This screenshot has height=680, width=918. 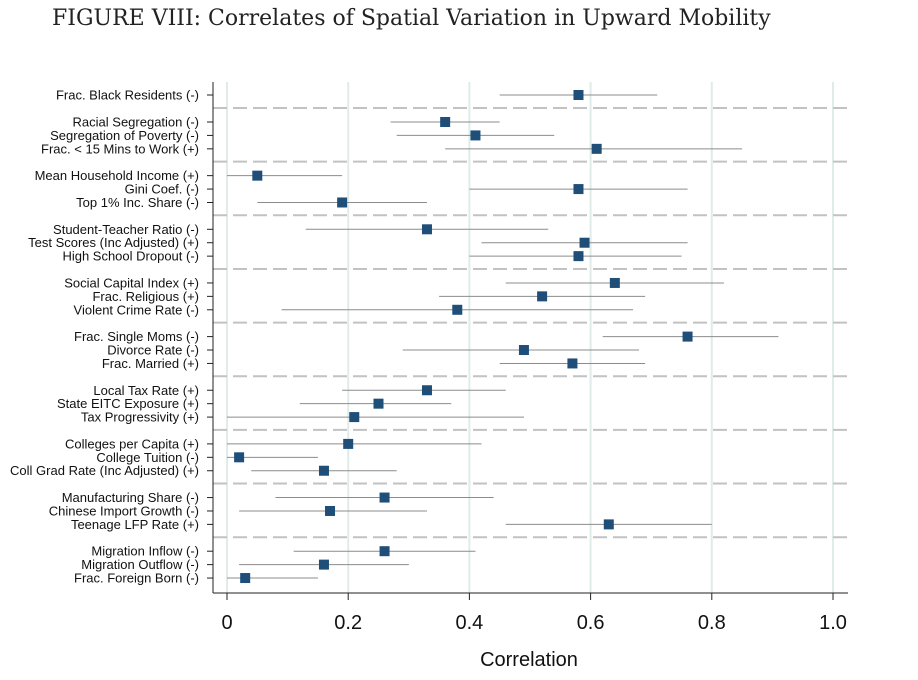 I want to click on row-label: Frac. Religious (+), so click(x=145, y=296).